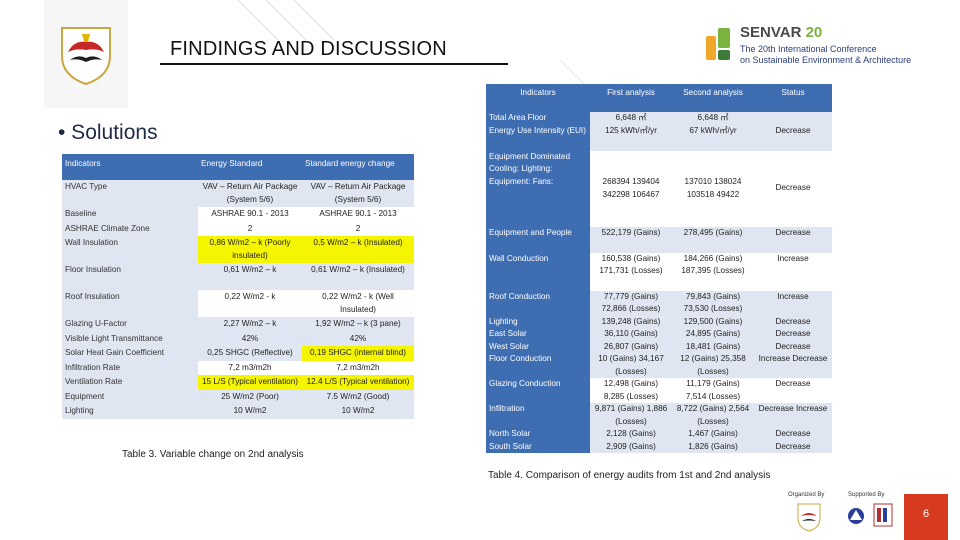  Describe the element at coordinates (631, 415) in the screenshot. I see `first-cell: 9,871 (Gains) 1,886 (Losses)` at that location.